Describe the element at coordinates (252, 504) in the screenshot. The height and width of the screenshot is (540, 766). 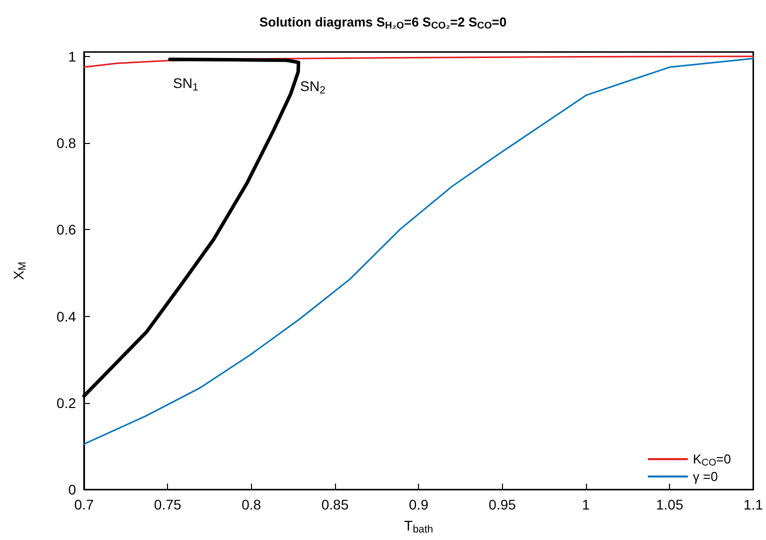
I see `x-tick-label: 0.8` at that location.